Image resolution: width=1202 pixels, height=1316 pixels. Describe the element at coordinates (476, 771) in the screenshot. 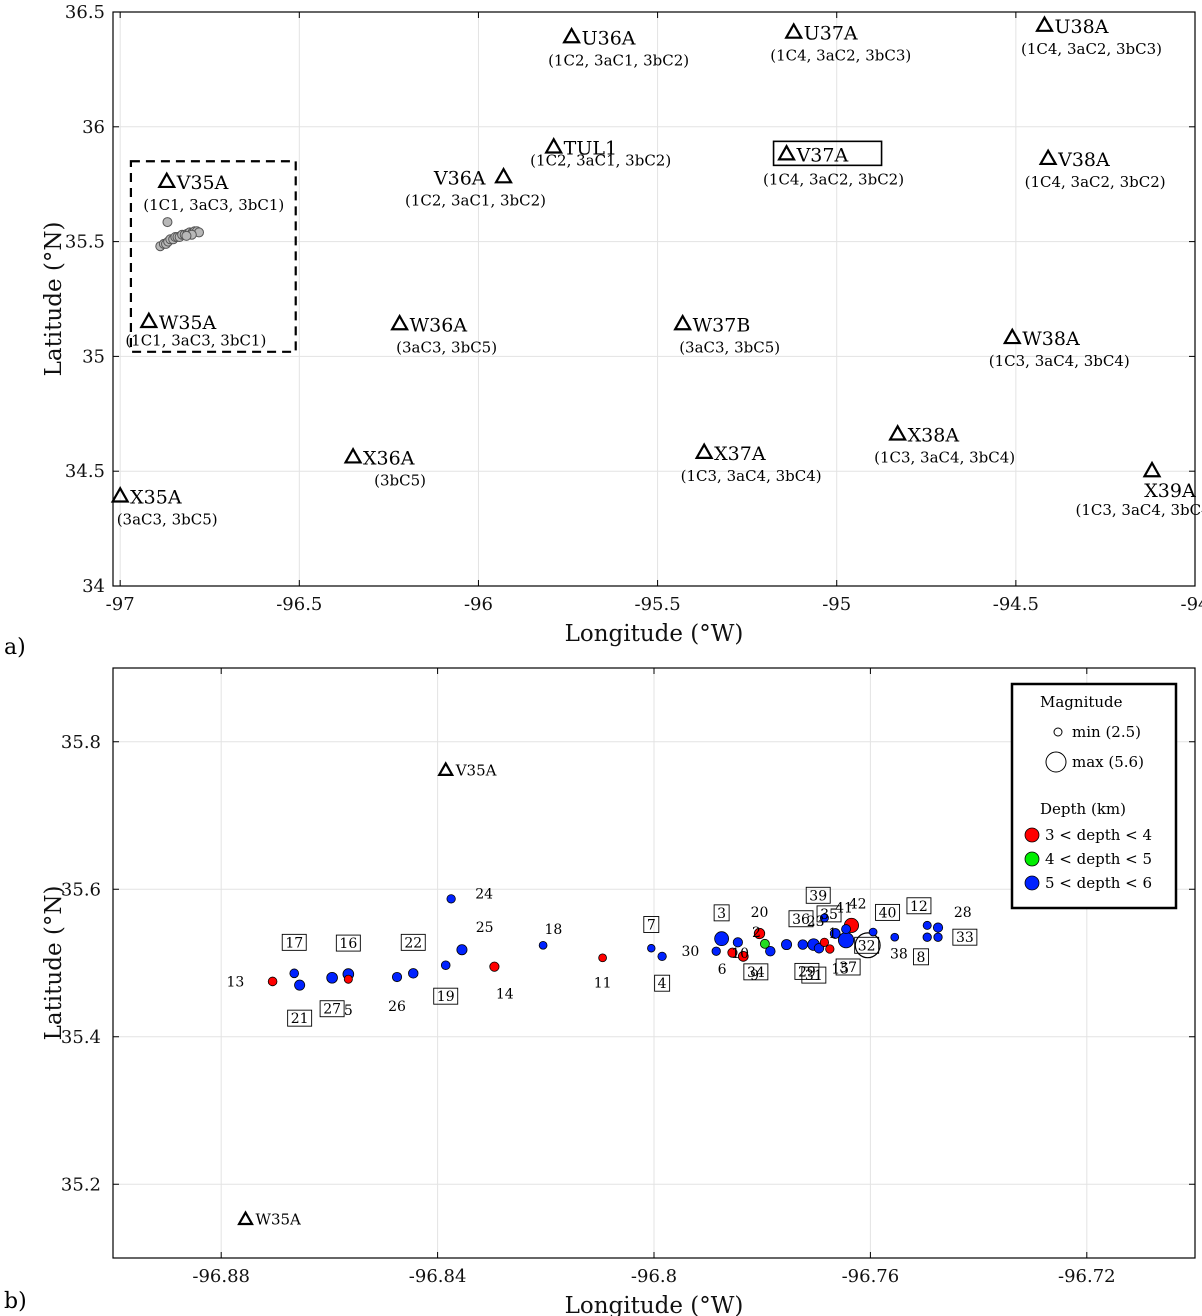

I see `station-name: V35A` at that location.